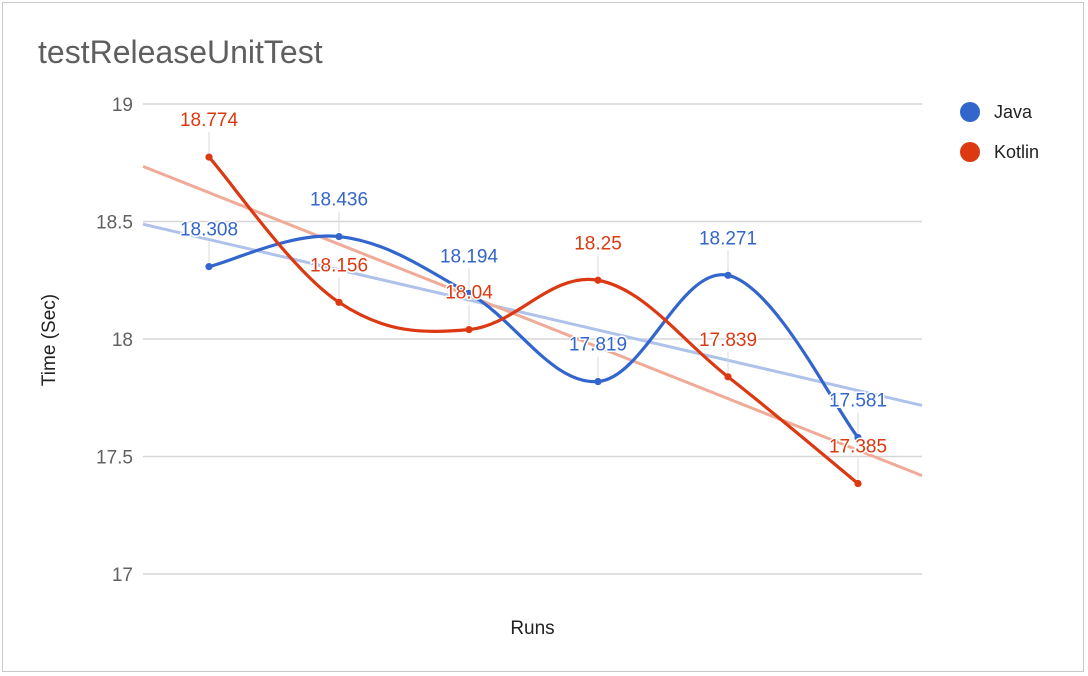 This screenshot has width=1088, height=676. What do you see at coordinates (122, 340) in the screenshot?
I see `y-tick-label: 18` at bounding box center [122, 340].